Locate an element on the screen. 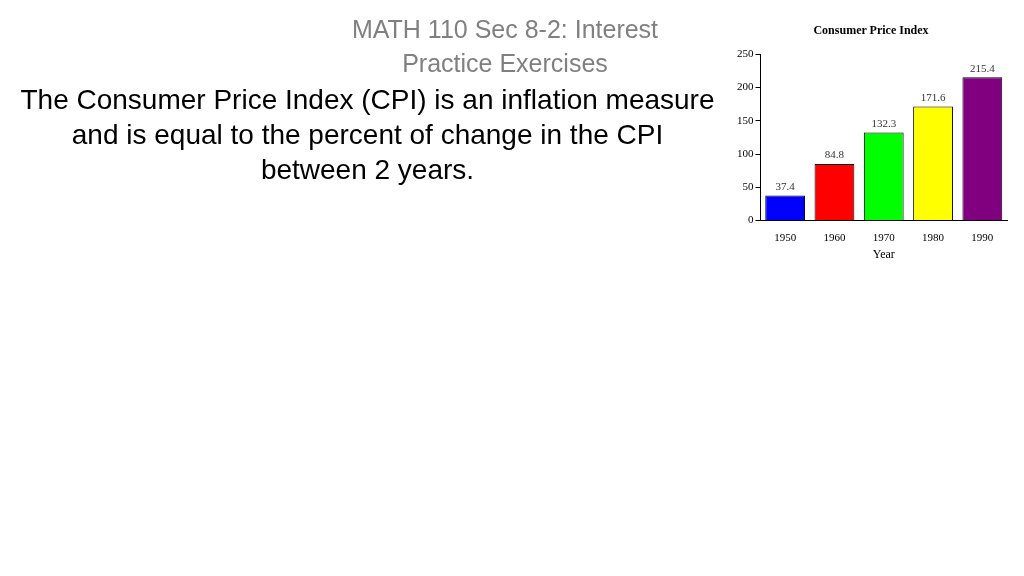  chart-title: Consumer Price Index is located at coordinates (871, 30).